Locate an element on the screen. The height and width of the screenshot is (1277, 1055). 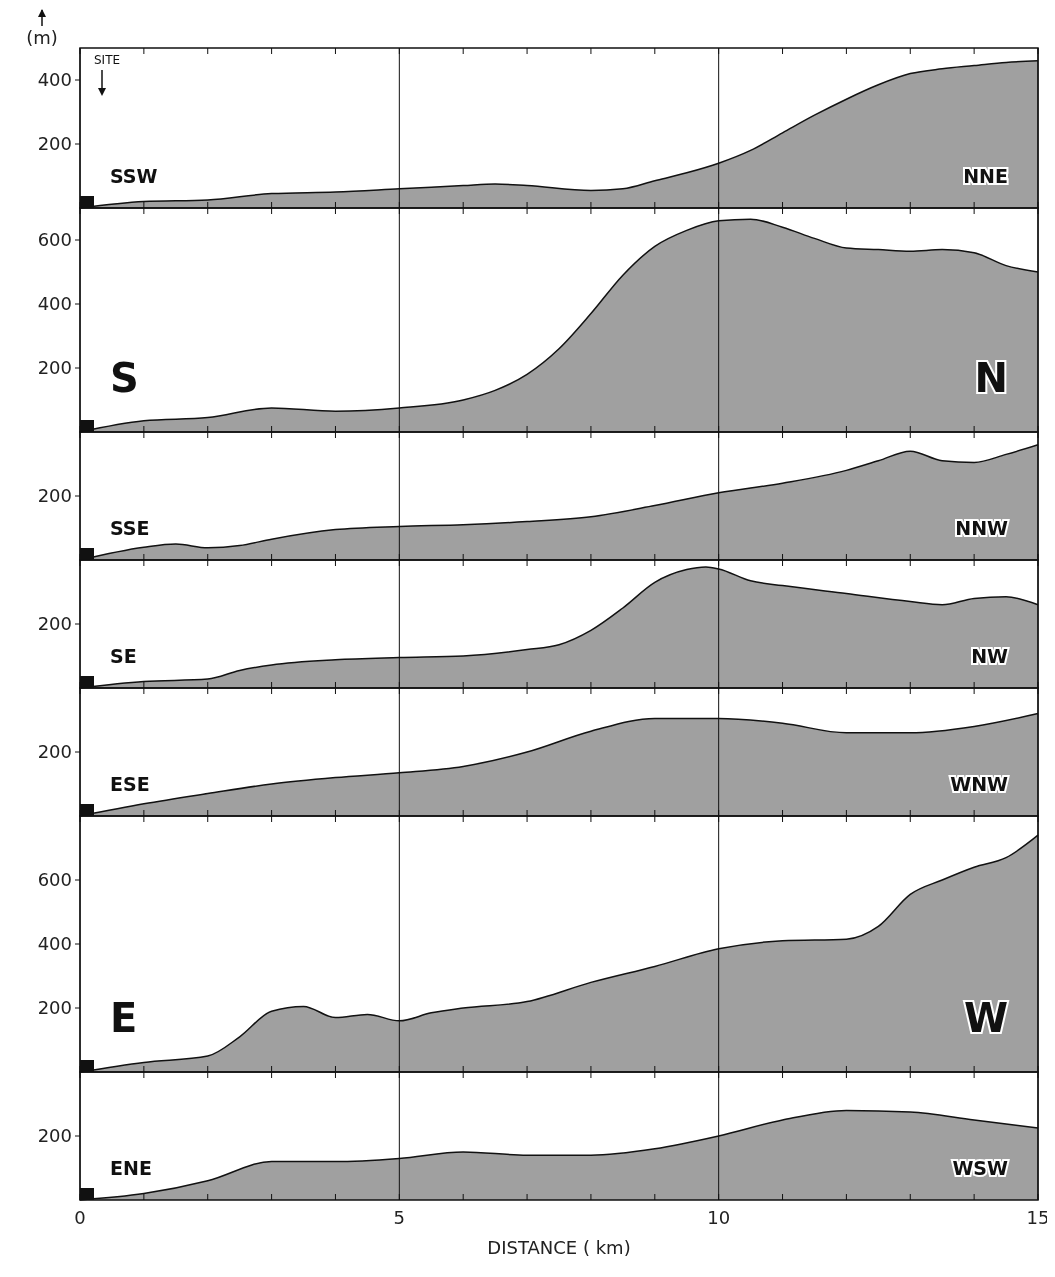
x-tick-label: 5 is located at coordinates (399, 1217).